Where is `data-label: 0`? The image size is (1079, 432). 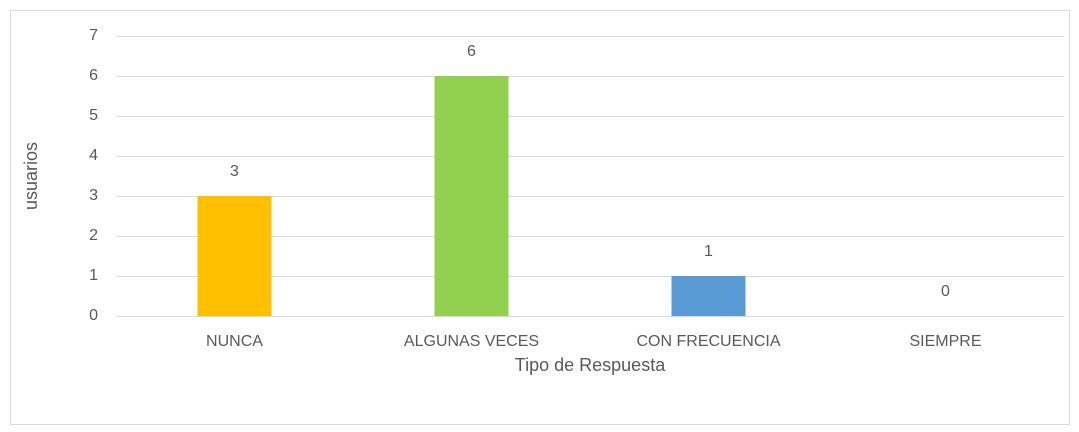
data-label: 0 is located at coordinates (945, 291).